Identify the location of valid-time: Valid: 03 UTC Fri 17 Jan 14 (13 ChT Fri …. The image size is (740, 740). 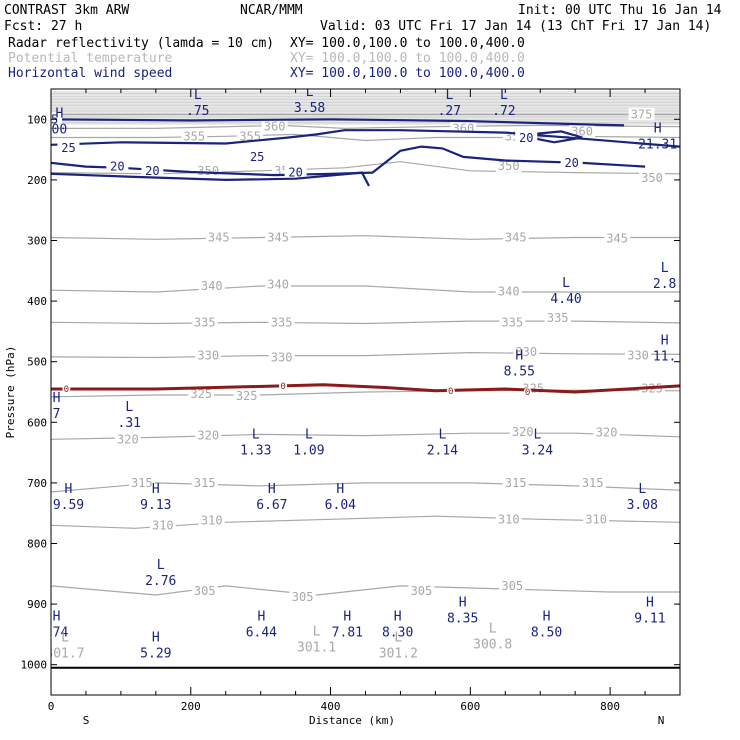
(515, 26).